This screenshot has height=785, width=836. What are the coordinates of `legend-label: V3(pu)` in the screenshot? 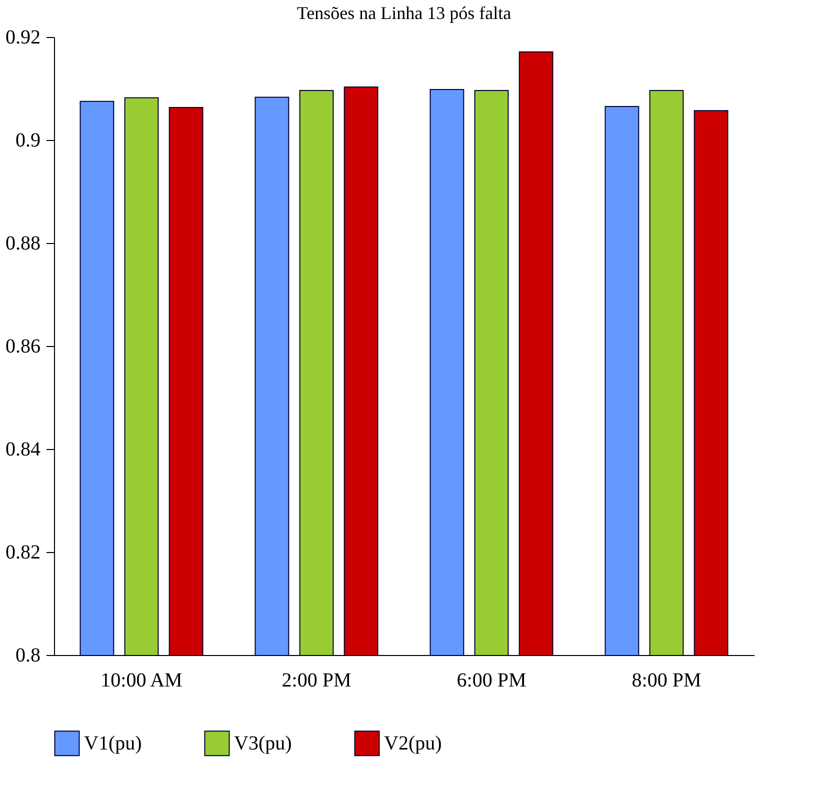 It's located at (263, 743).